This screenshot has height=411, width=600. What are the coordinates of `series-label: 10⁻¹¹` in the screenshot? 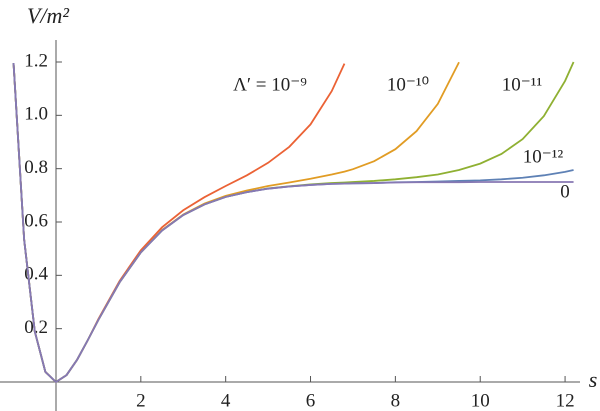 It's located at (522, 84).